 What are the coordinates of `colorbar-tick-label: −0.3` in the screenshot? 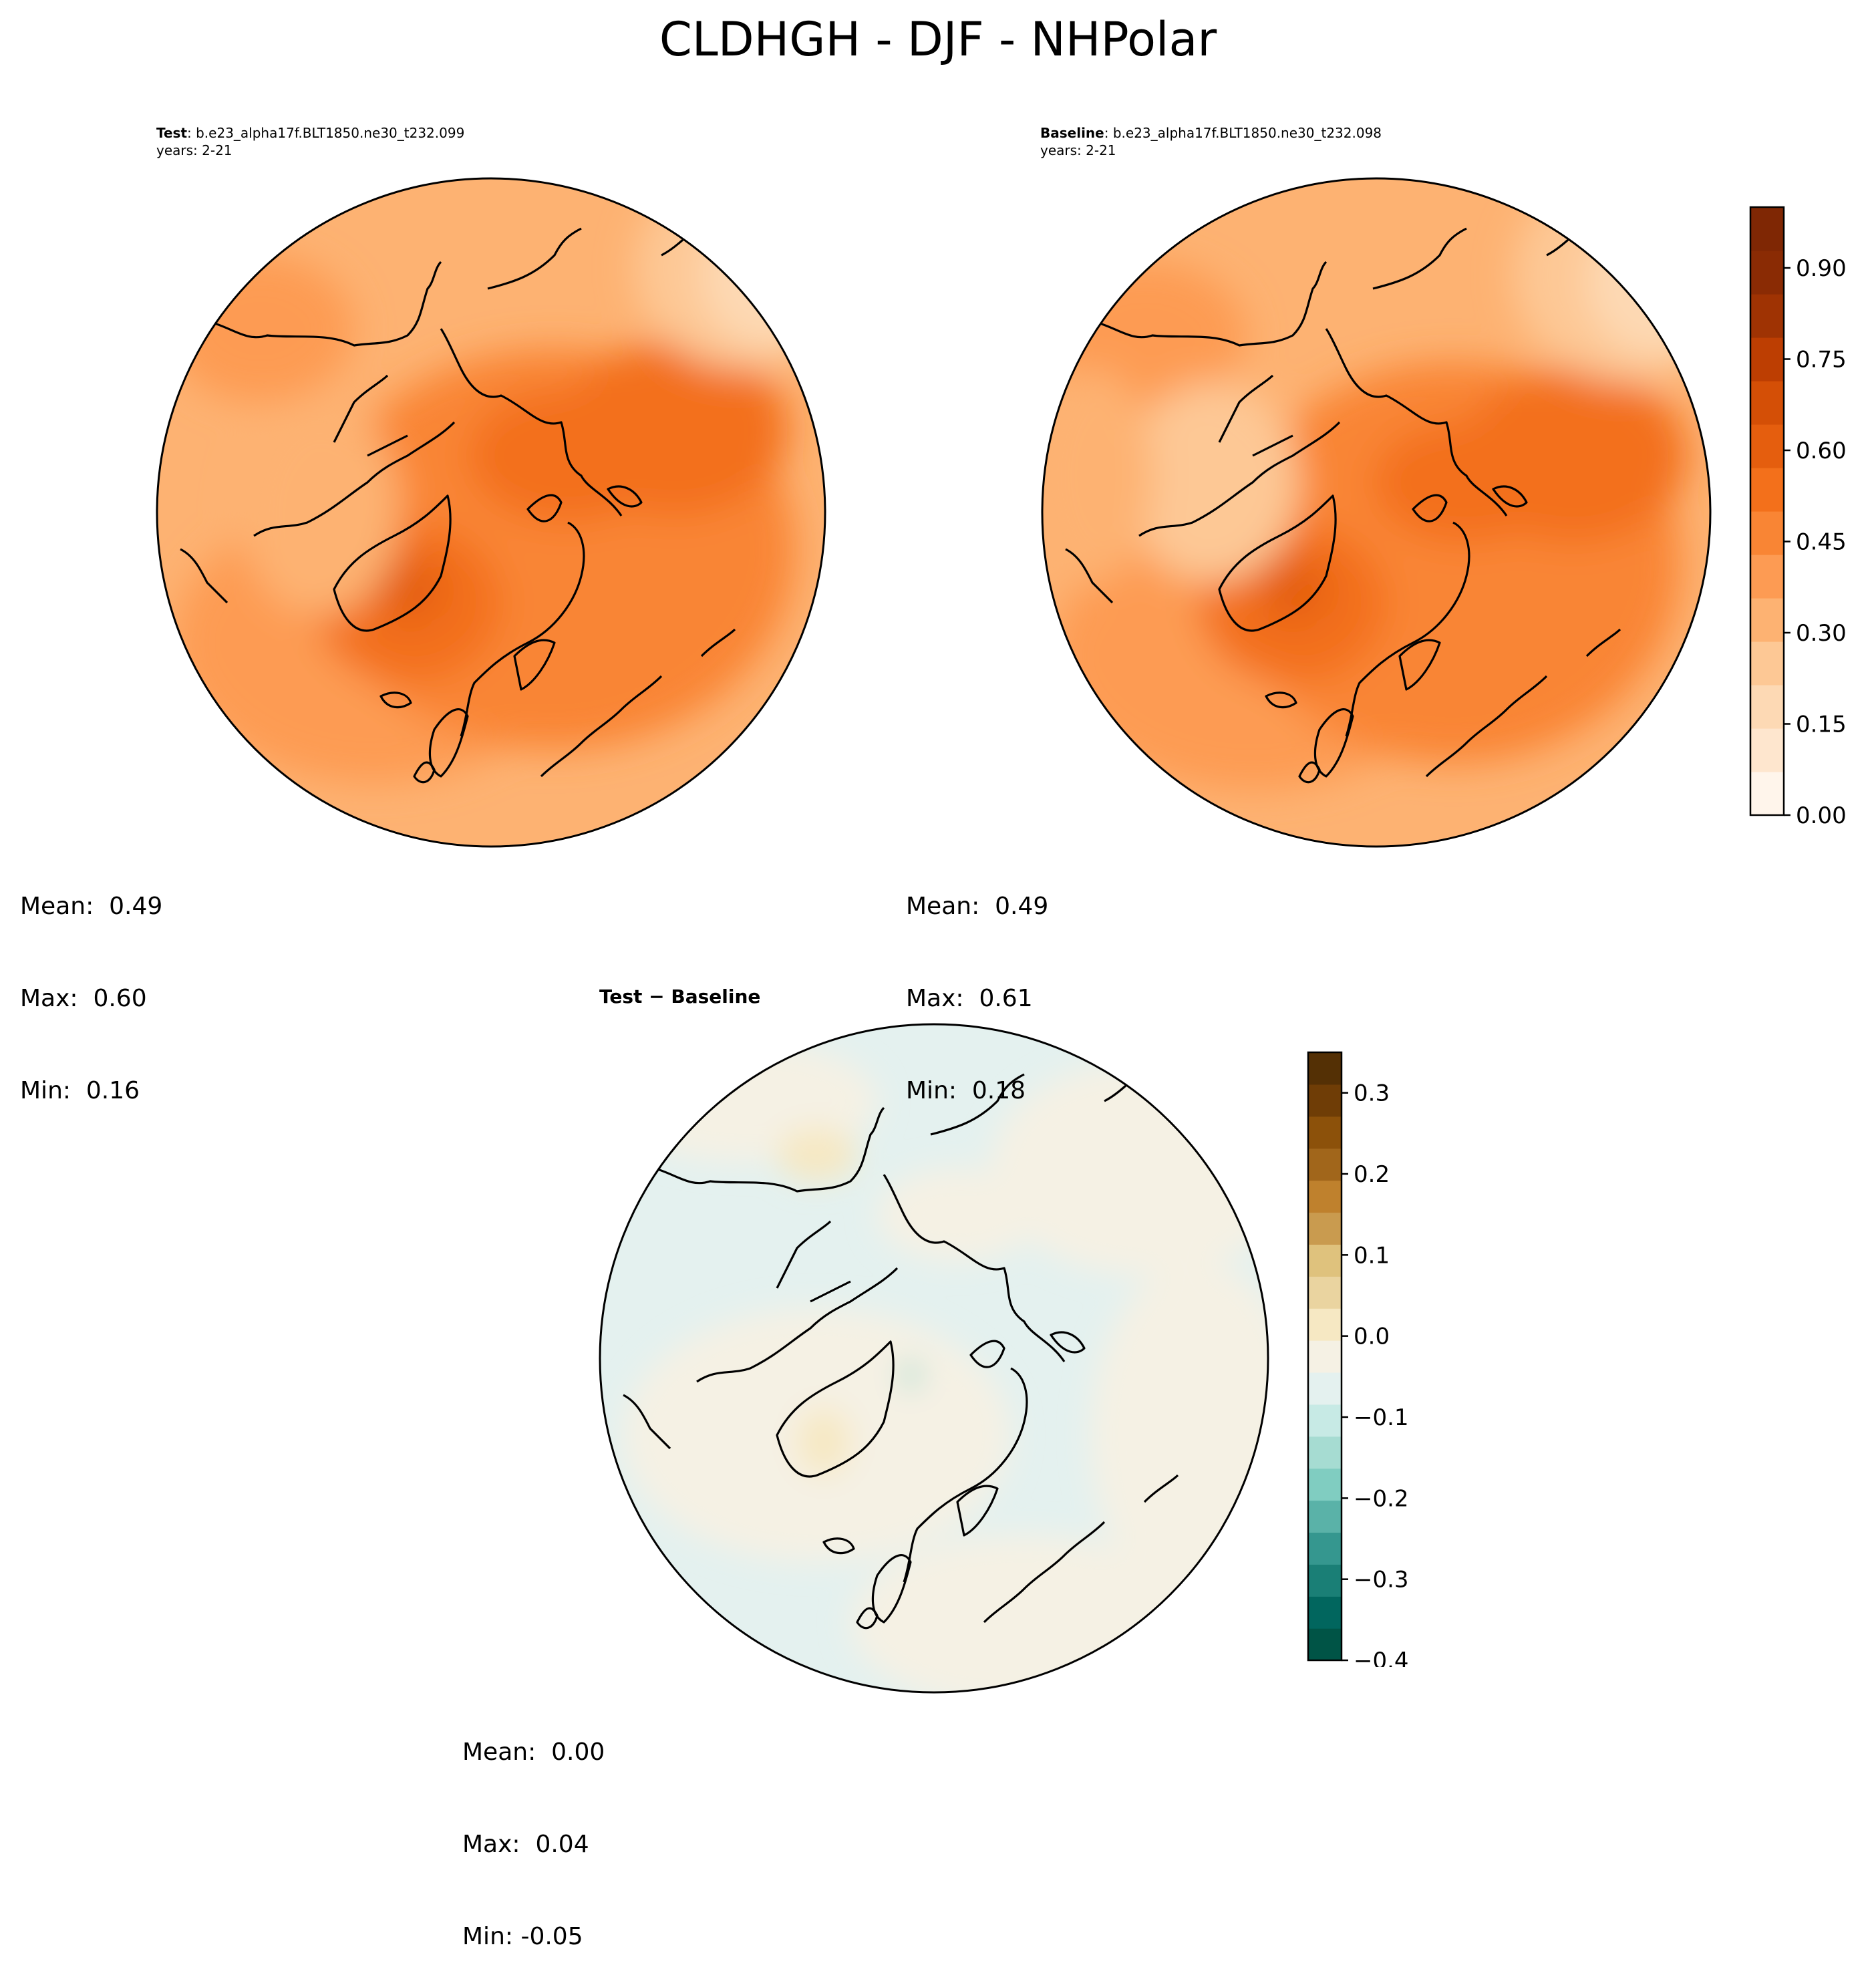 It's located at (1381, 1580).